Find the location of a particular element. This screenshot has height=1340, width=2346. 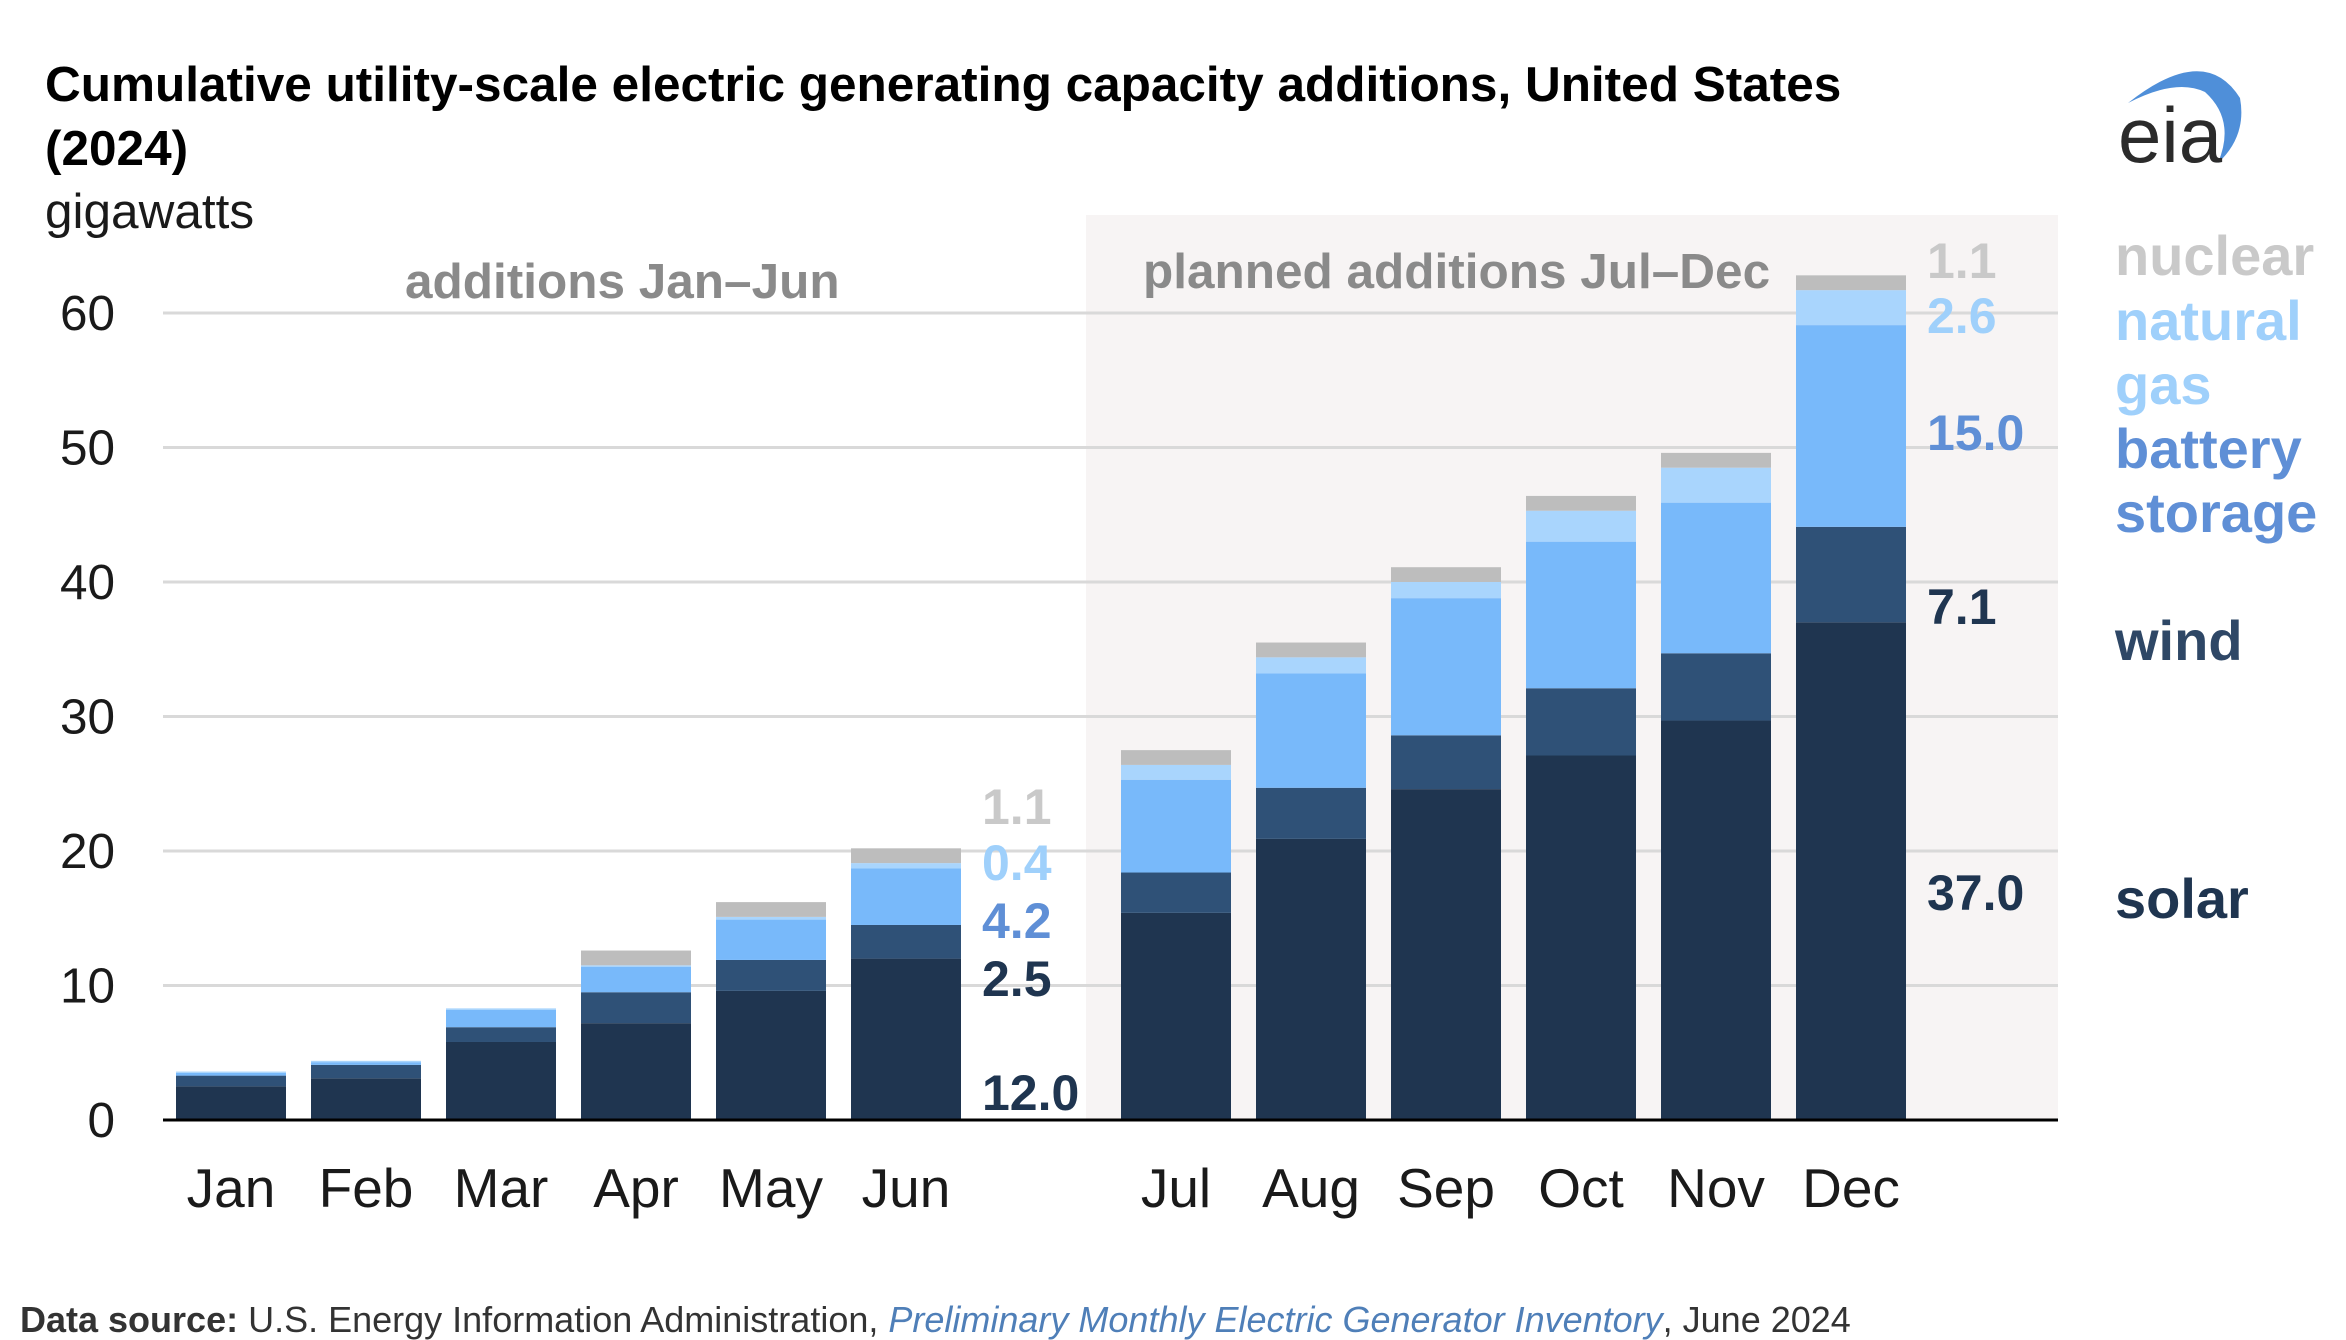

data-label-dec-solar: 37.0 is located at coordinates (1975, 893).